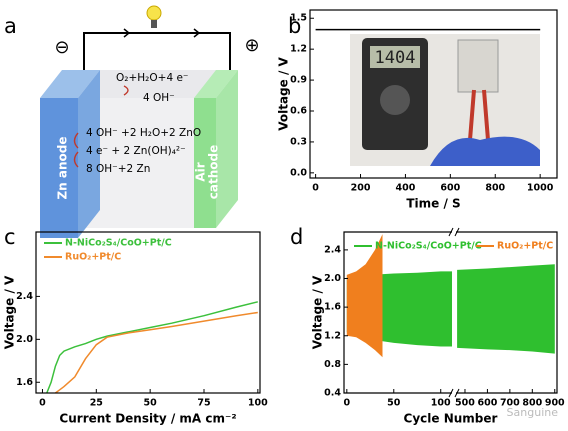  I want to click on cathode-side, so click(227, 149).